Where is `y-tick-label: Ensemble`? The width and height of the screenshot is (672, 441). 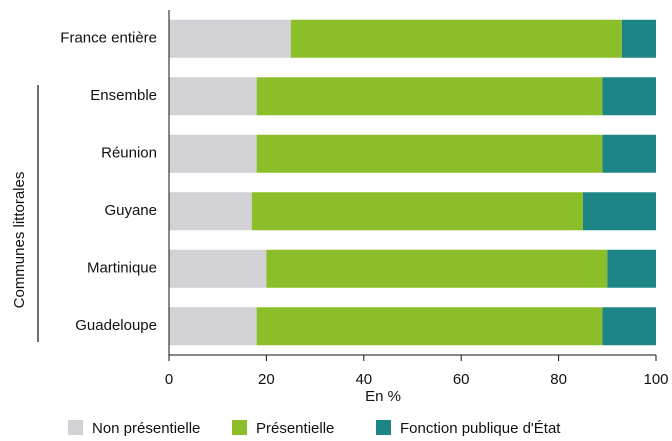
y-tick-label: Ensemble is located at coordinates (123, 95).